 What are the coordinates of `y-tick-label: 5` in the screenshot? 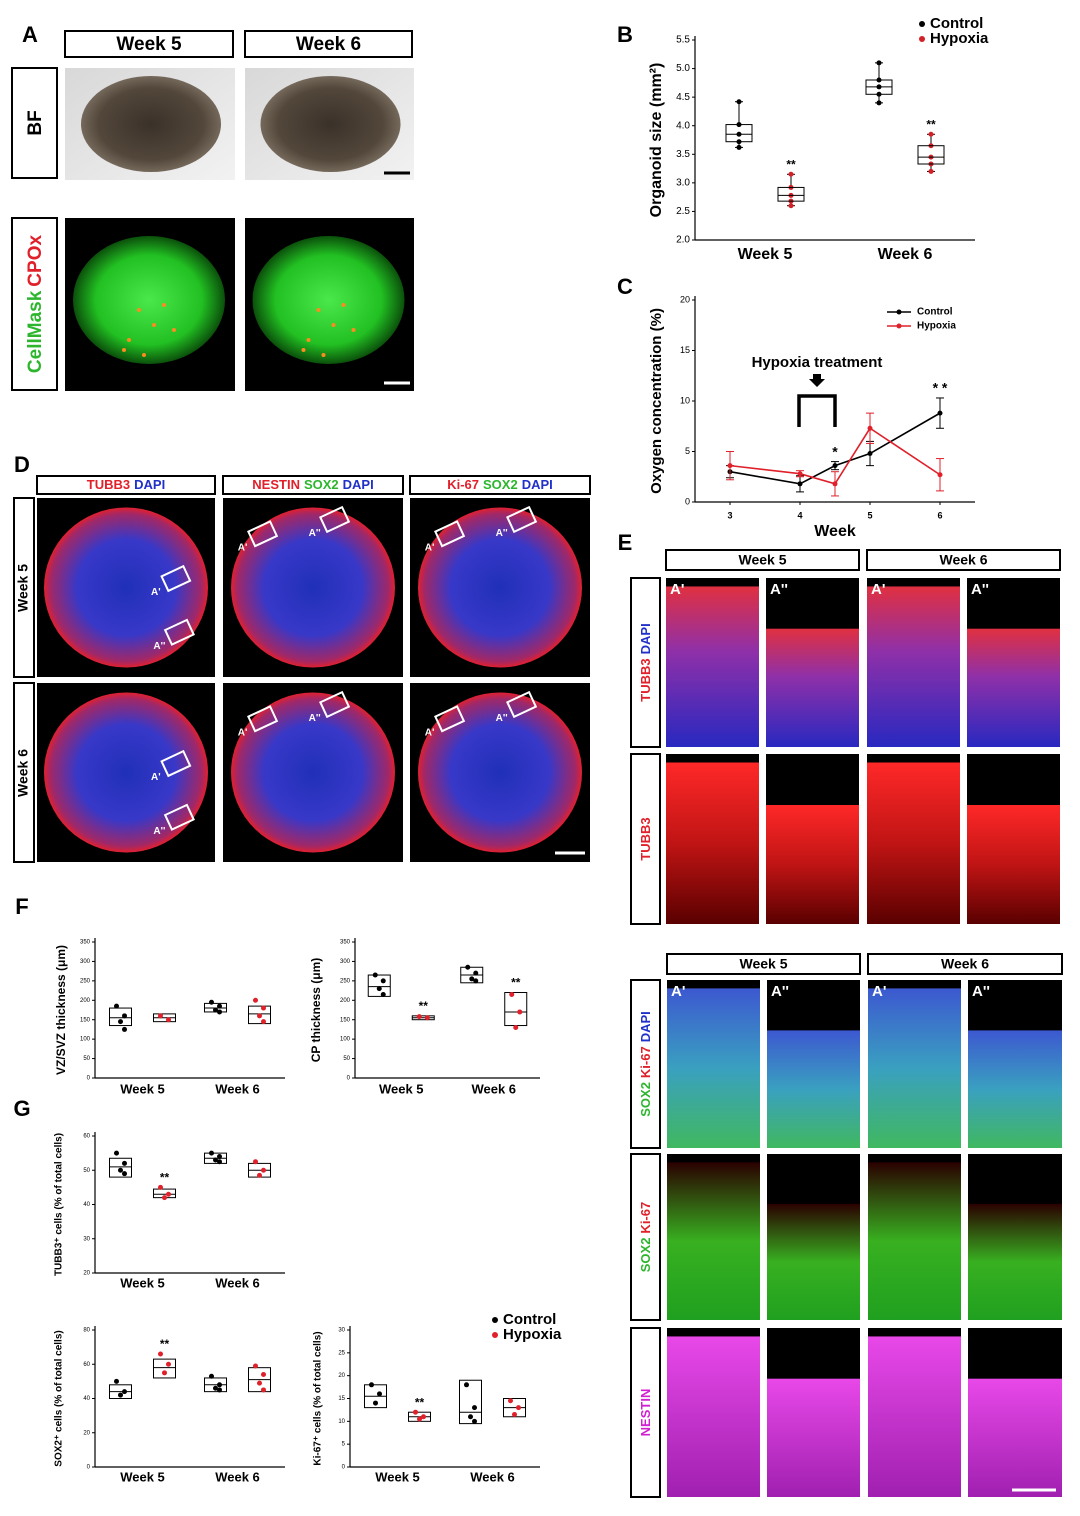 It's located at (344, 1445).